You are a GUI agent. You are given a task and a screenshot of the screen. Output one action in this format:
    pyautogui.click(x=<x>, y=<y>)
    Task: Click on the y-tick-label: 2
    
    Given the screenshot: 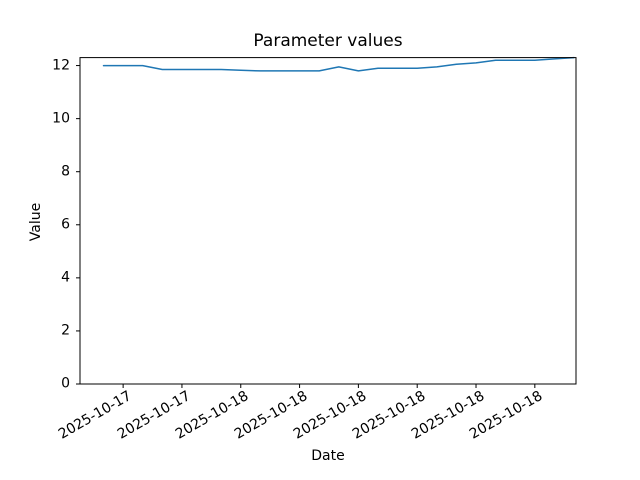 What is the action you would take?
    pyautogui.click(x=65, y=330)
    